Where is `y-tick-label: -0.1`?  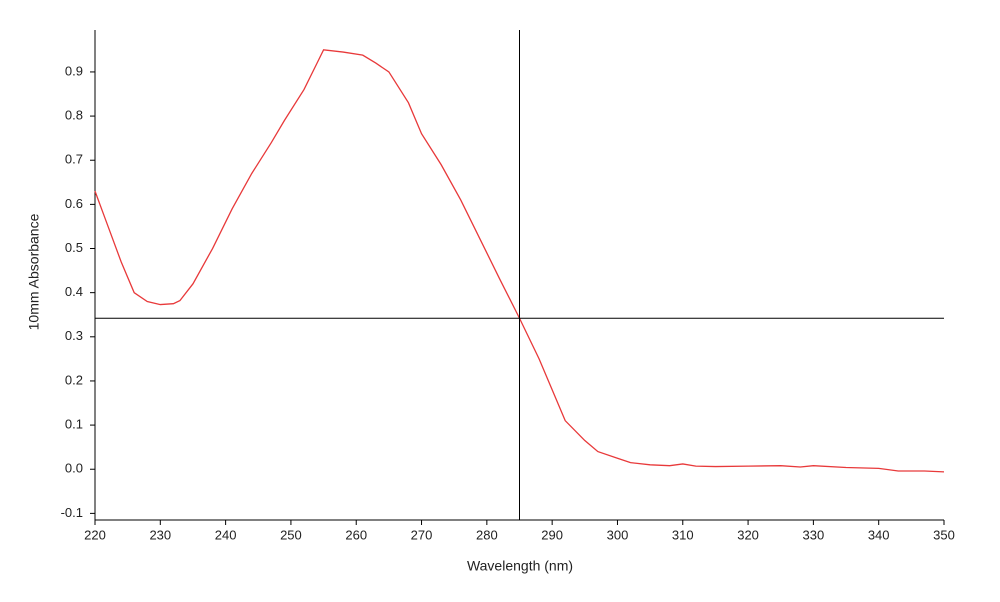 y-tick-label: -0.1 is located at coordinates (72, 512).